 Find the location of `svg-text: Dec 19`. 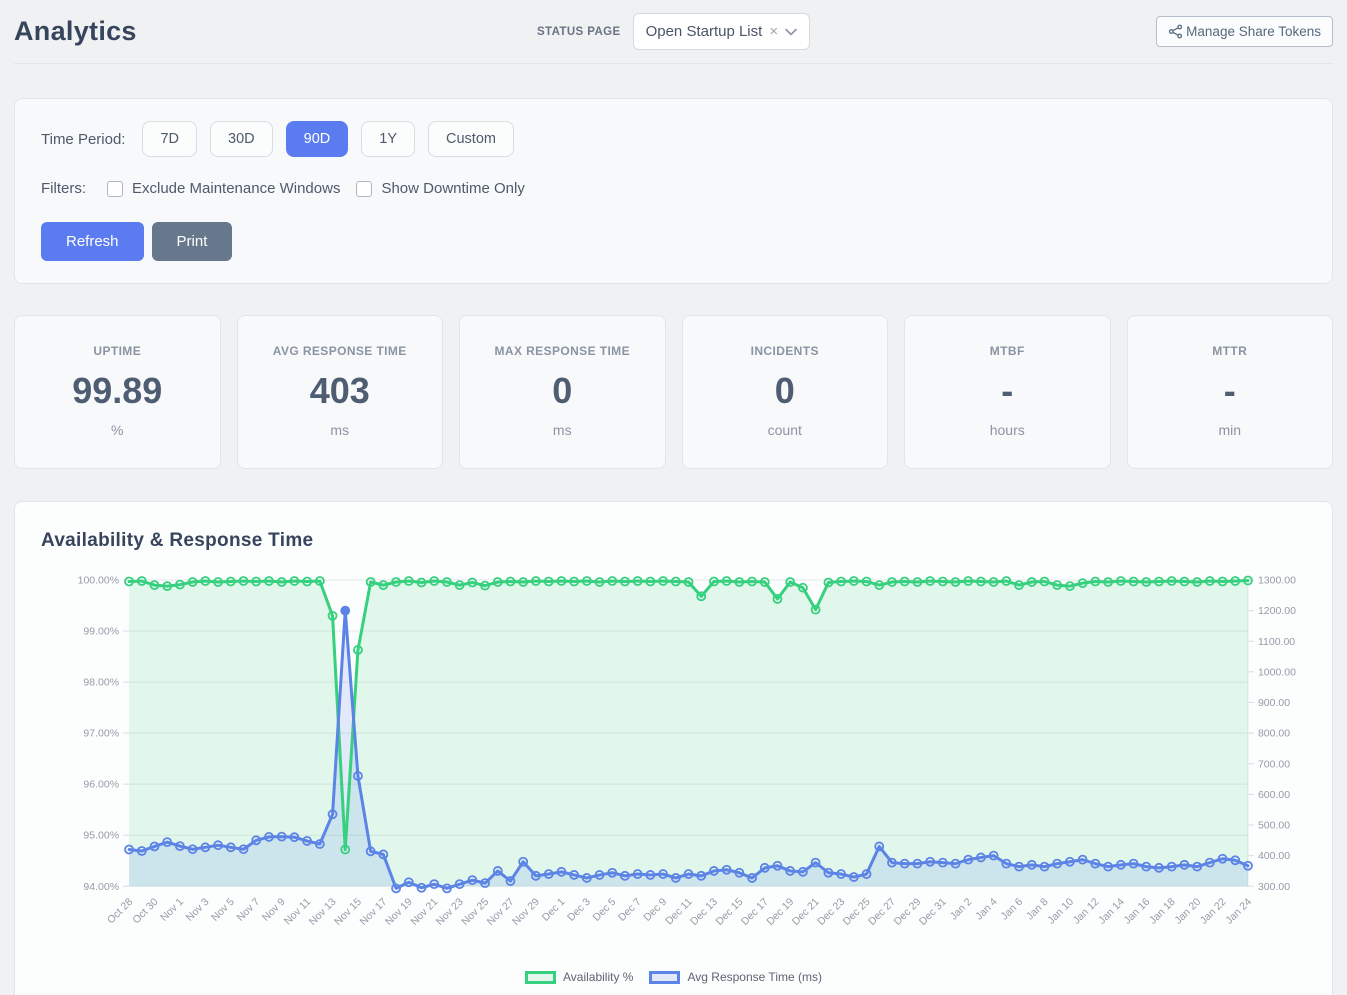

svg-text: Dec 19 is located at coordinates (780, 912).